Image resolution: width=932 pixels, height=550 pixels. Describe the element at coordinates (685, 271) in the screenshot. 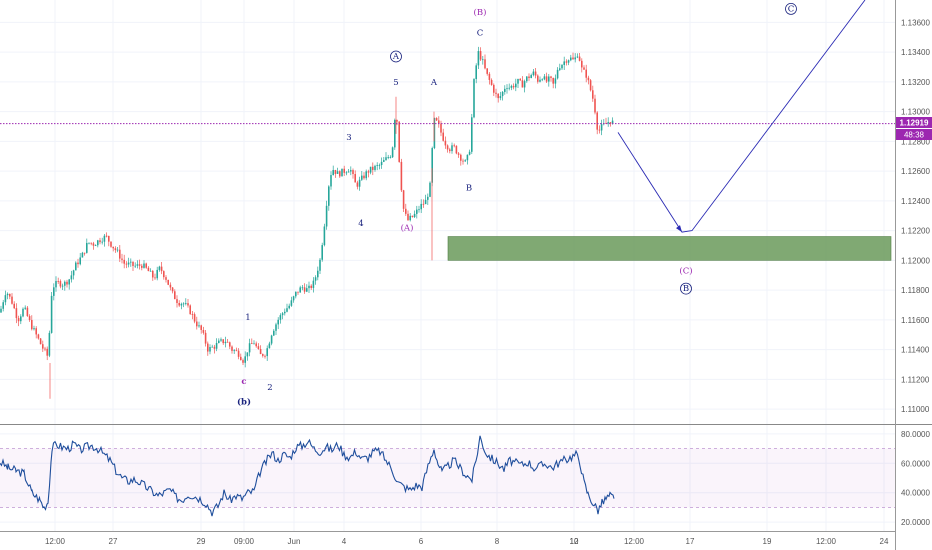

I see `wave-label: (C)` at that location.